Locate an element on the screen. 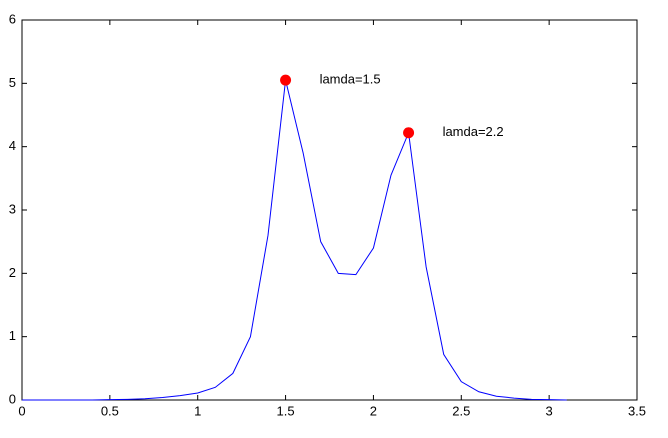  x-tick-label: 0 is located at coordinates (21, 410).